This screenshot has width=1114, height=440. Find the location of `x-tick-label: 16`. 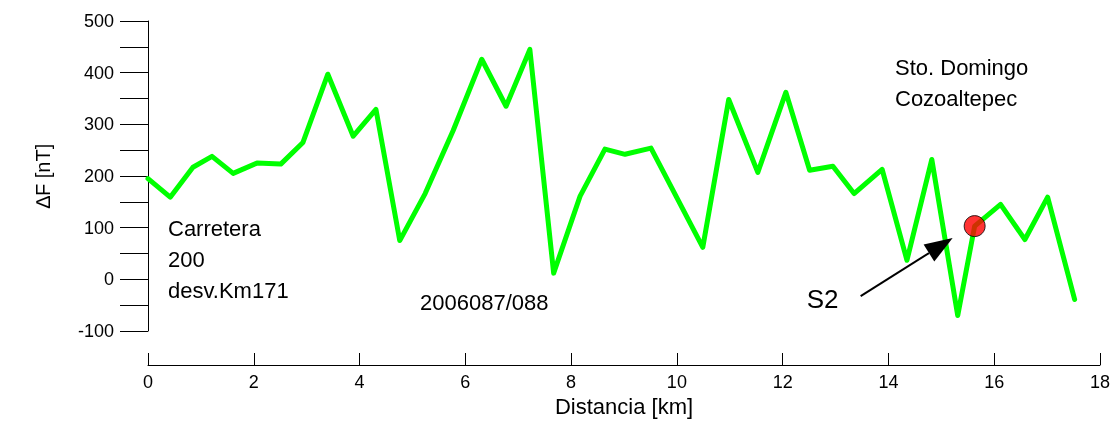

x-tick-label: 16 is located at coordinates (994, 382).